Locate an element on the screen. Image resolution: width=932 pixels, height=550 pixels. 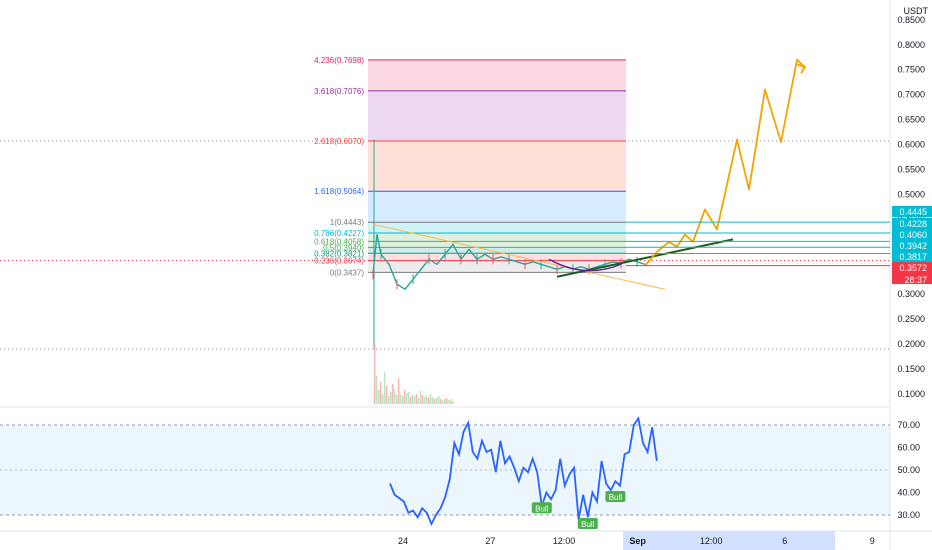
time-tick-label: 9 is located at coordinates (872, 541).